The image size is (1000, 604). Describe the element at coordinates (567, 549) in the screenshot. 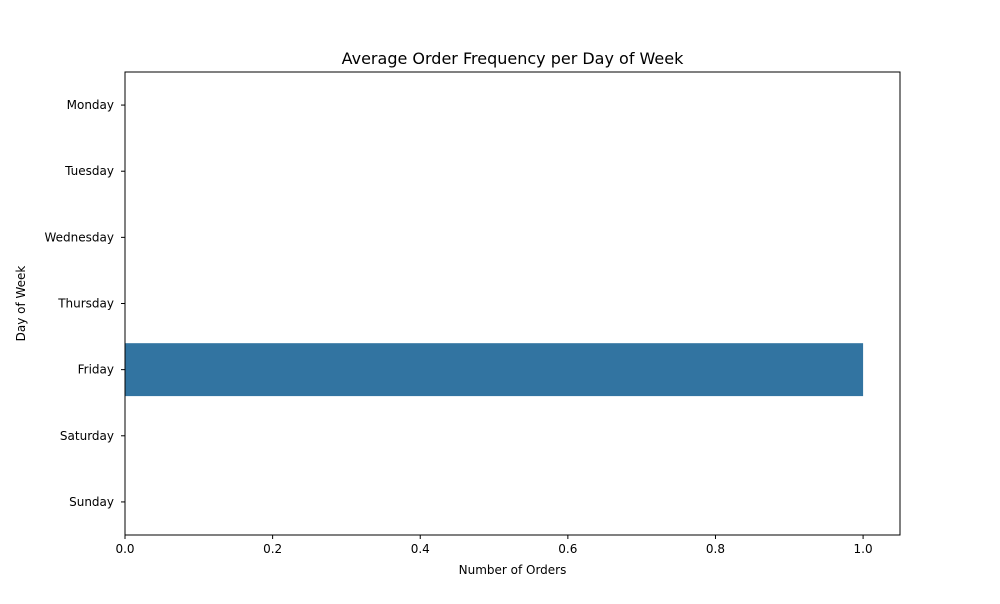

I see `x-tick-label: 0.6` at that location.